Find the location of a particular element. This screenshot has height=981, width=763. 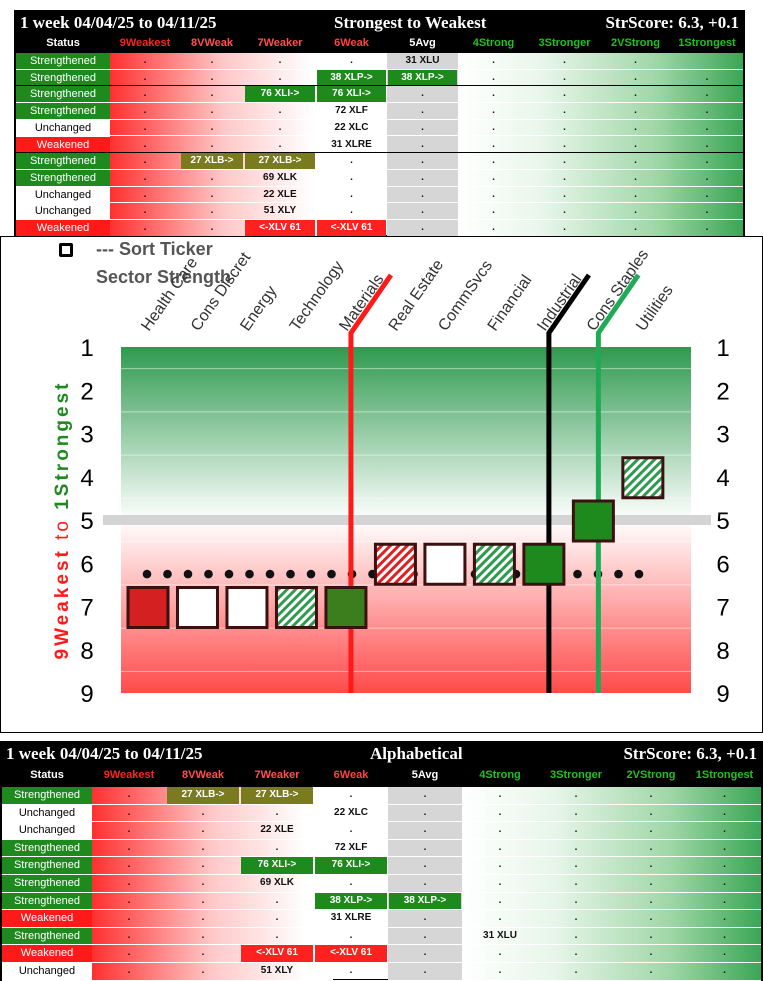

table-sort-title: Alphabetical is located at coordinates (416, 753).